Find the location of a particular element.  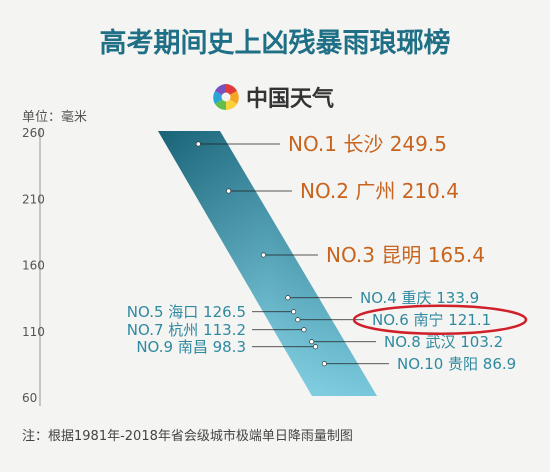

y-tick-label: 260 is located at coordinates (33, 133).